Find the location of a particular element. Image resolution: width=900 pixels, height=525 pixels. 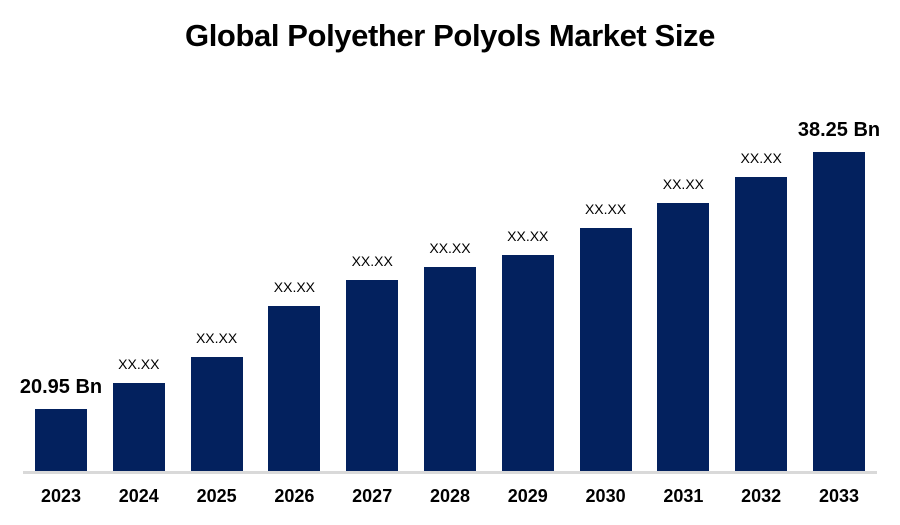

x-tick-2023: 2023 is located at coordinates (61, 496).